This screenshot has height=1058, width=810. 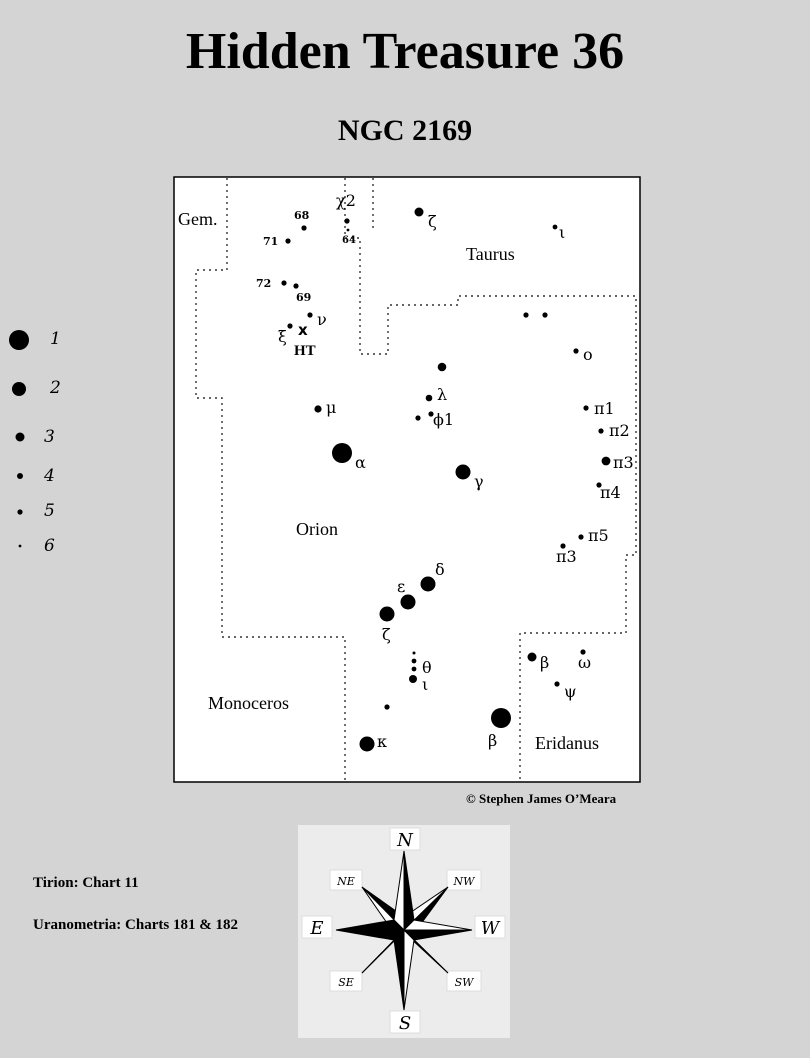 I want to click on star-pi4, so click(x=599, y=485).